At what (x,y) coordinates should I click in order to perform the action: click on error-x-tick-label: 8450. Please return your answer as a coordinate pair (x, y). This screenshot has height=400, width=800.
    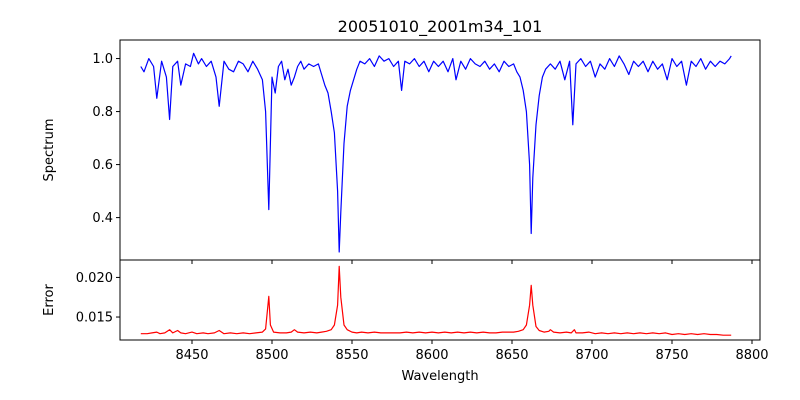
    Looking at the image, I should click on (191, 355).